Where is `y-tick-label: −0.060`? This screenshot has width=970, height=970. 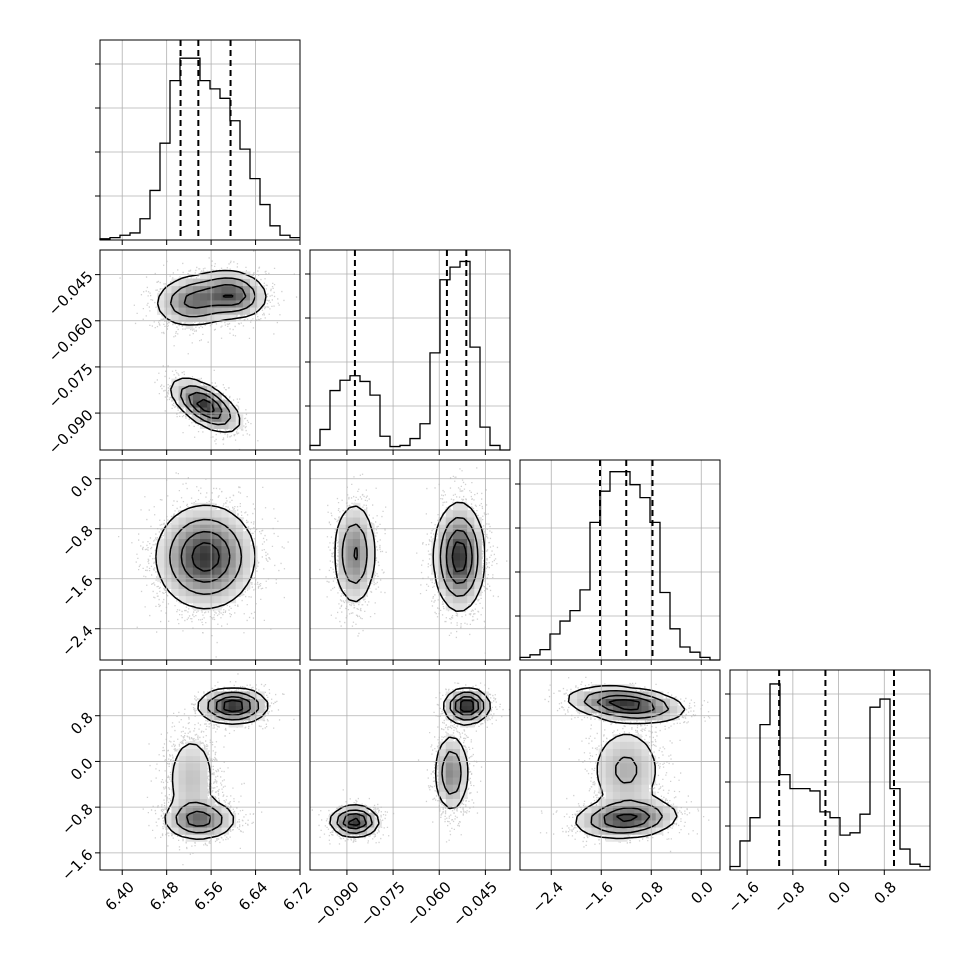
y-tick-label: −0.060 is located at coordinates (71, 340).